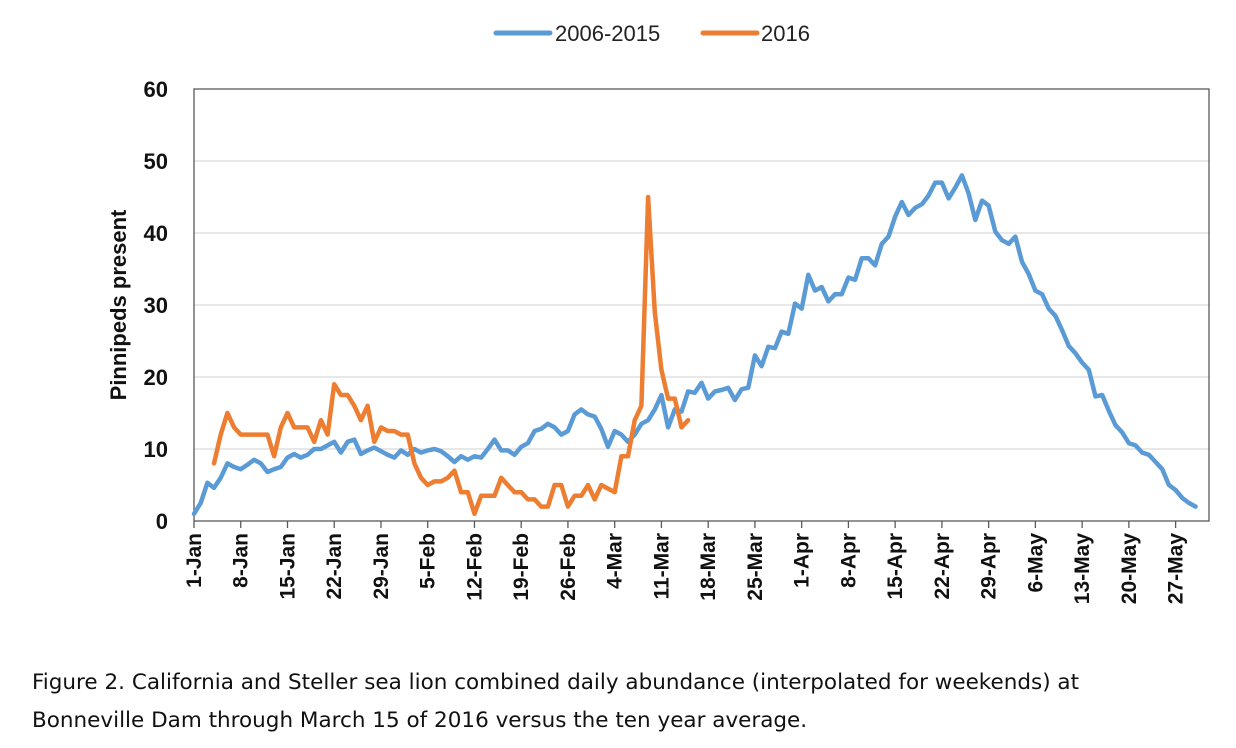 The height and width of the screenshot is (748, 1236). I want to click on y-tick-label: 0, so click(162, 521).